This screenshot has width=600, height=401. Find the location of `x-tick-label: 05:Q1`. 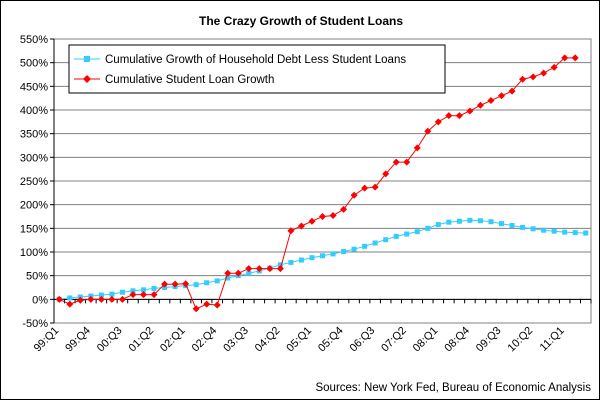

x-tick-label: 05:Q1 is located at coordinates (299, 340).